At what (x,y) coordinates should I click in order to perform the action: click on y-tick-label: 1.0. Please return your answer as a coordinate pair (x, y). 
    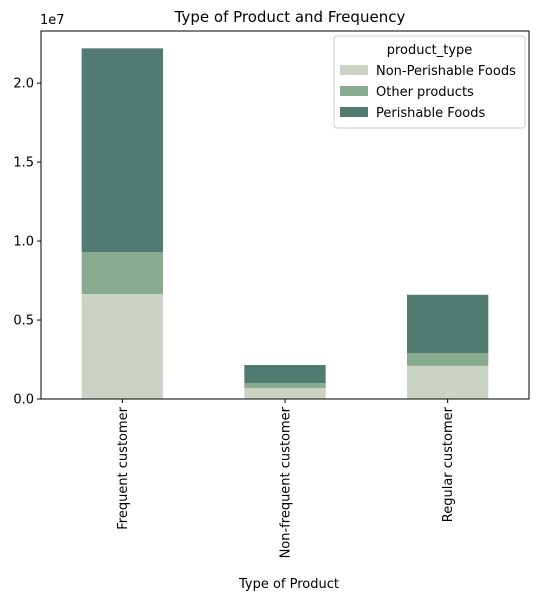
    Looking at the image, I should click on (23, 242).